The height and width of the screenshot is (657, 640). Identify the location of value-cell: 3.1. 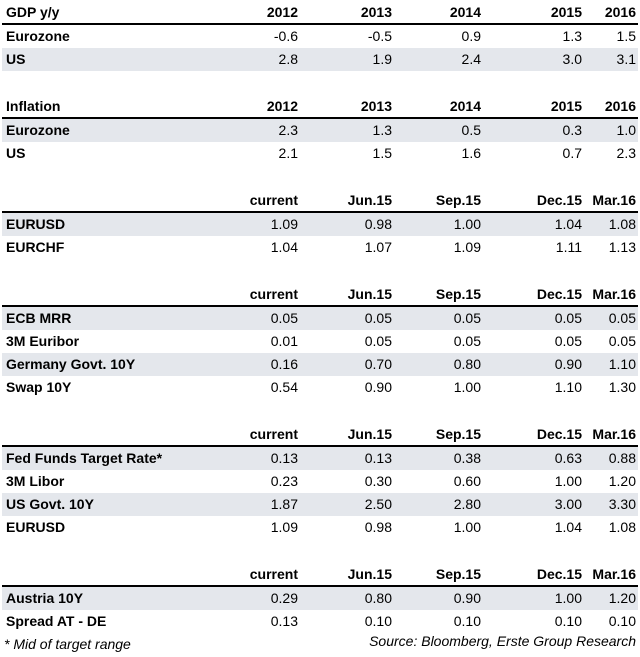
(626, 59).